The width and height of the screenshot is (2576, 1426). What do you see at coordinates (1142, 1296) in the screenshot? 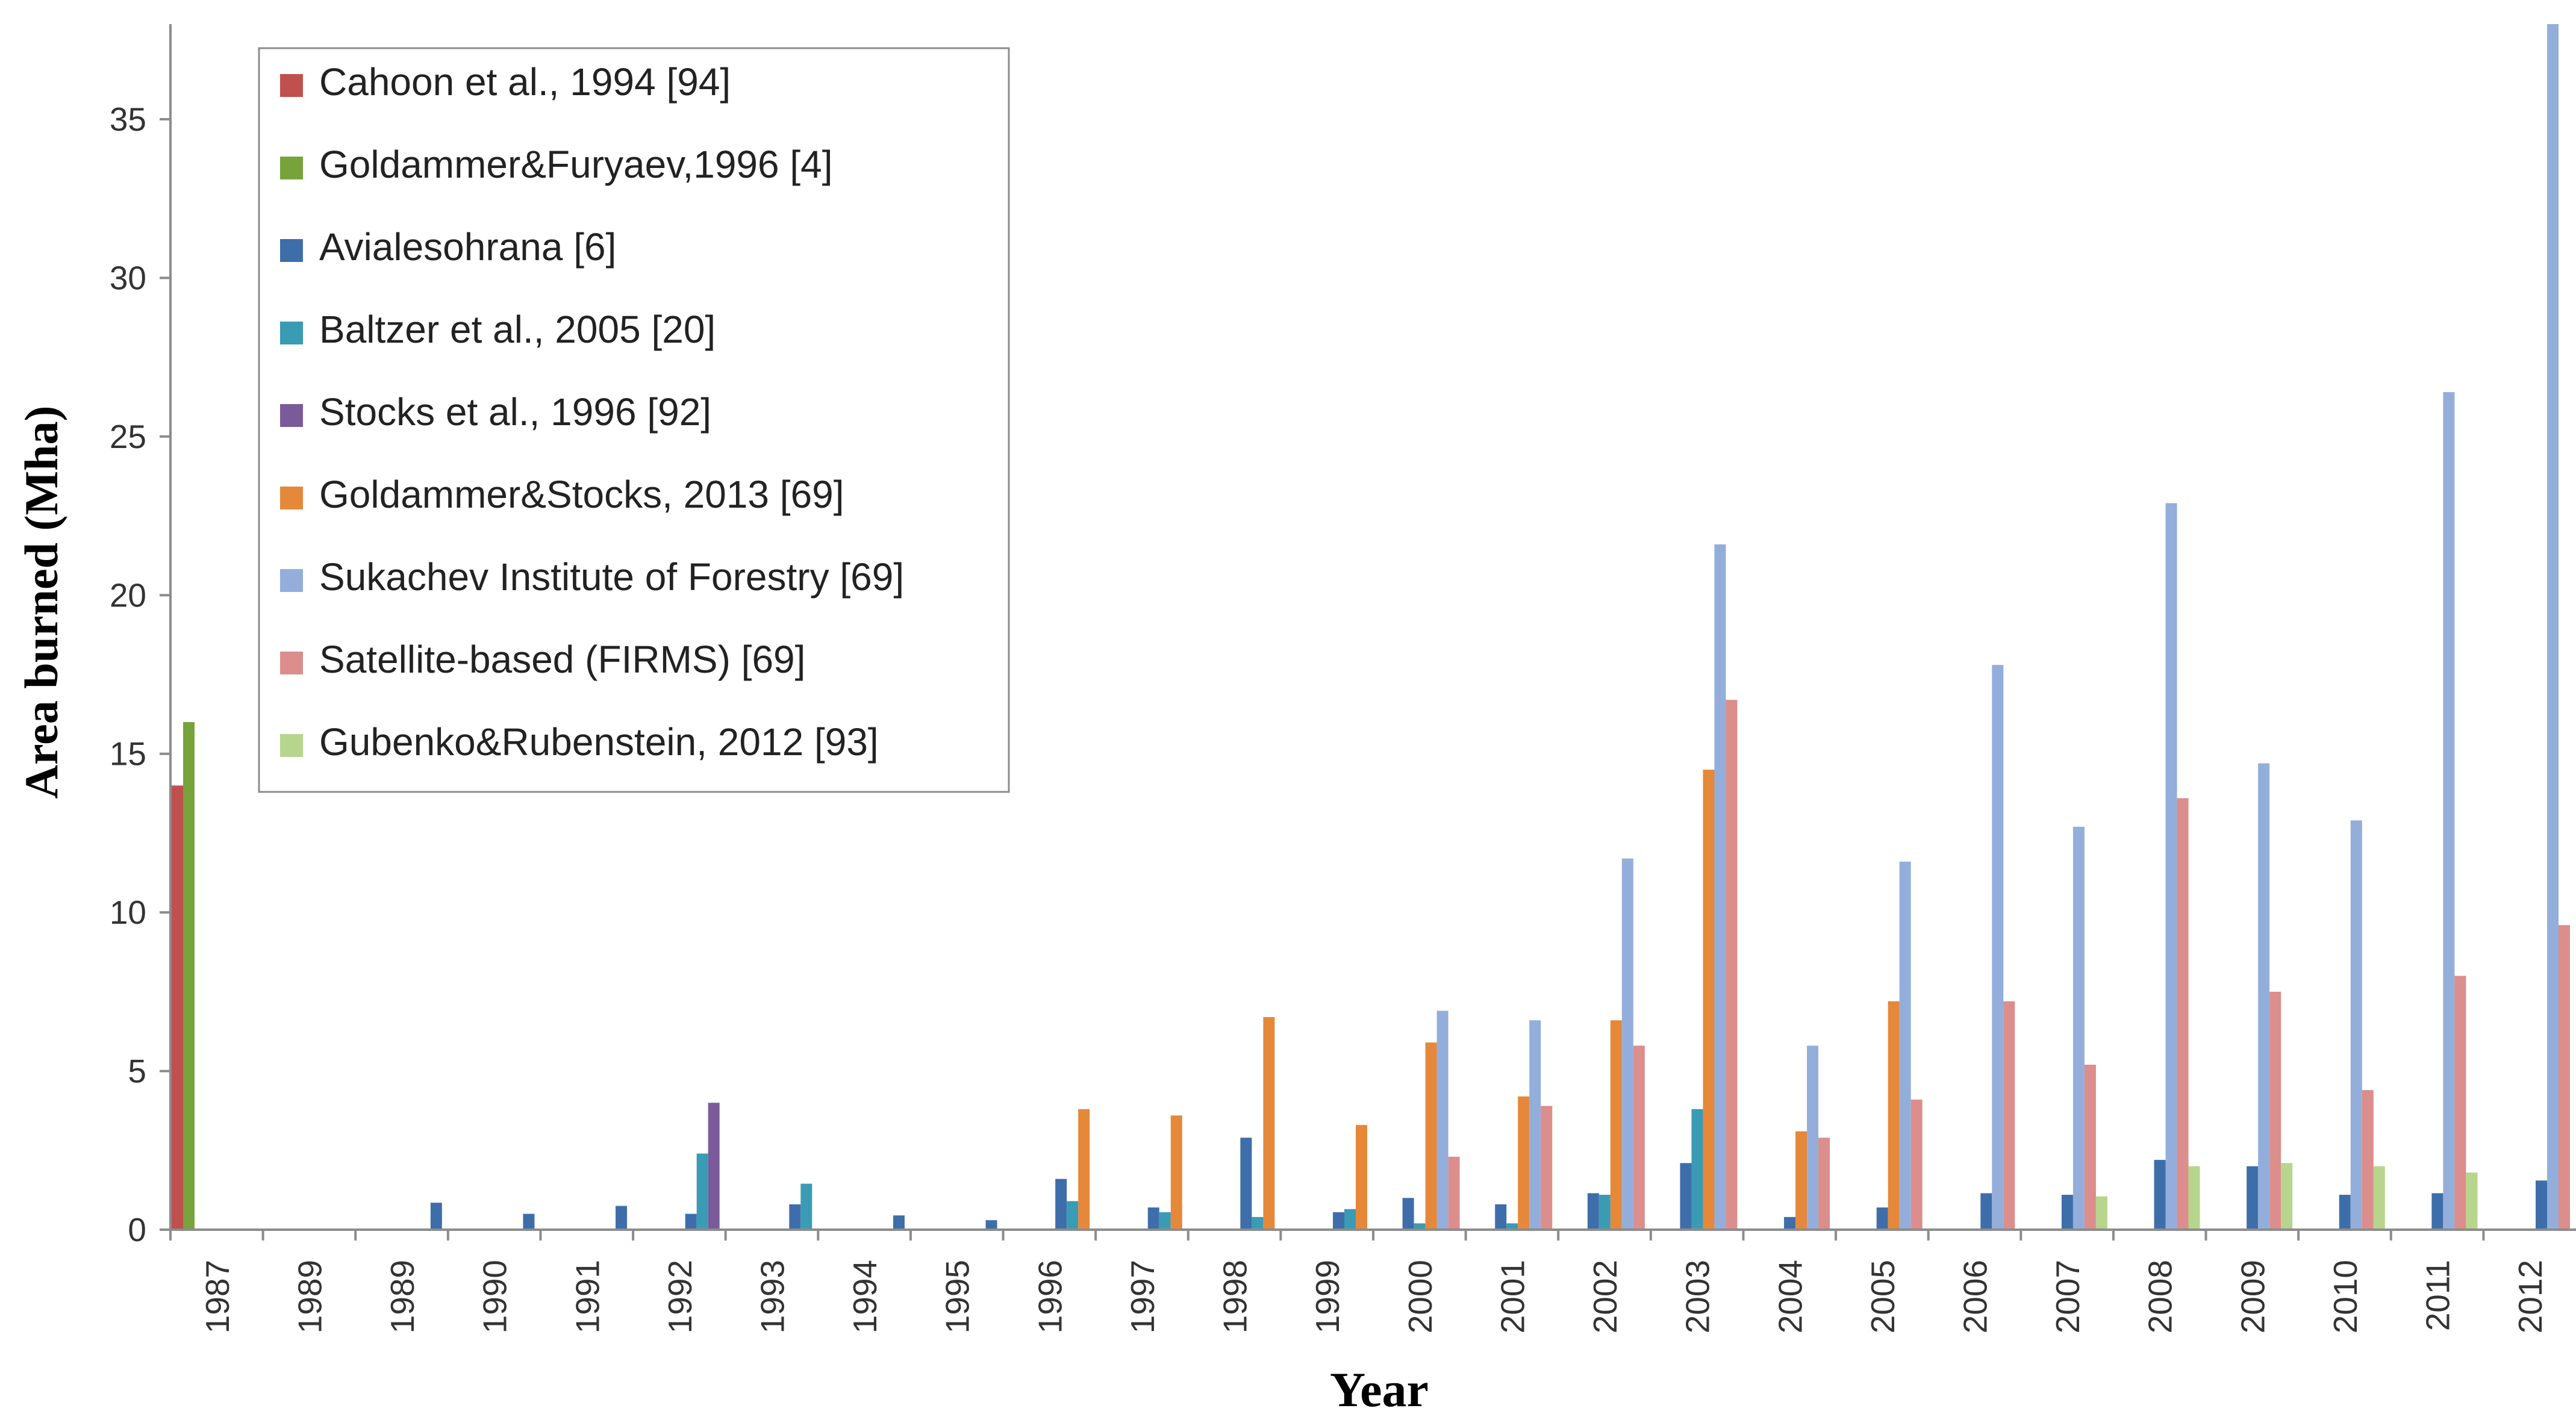
I see `x-tick-label: 1997` at bounding box center [1142, 1296].